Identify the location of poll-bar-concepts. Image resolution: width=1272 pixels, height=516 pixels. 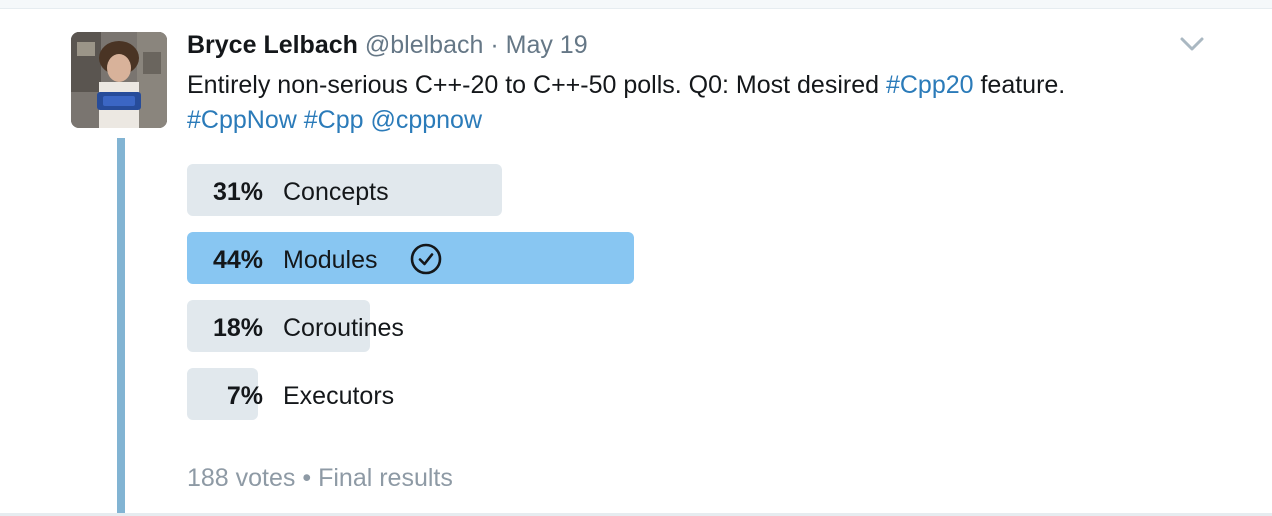
(344, 190).